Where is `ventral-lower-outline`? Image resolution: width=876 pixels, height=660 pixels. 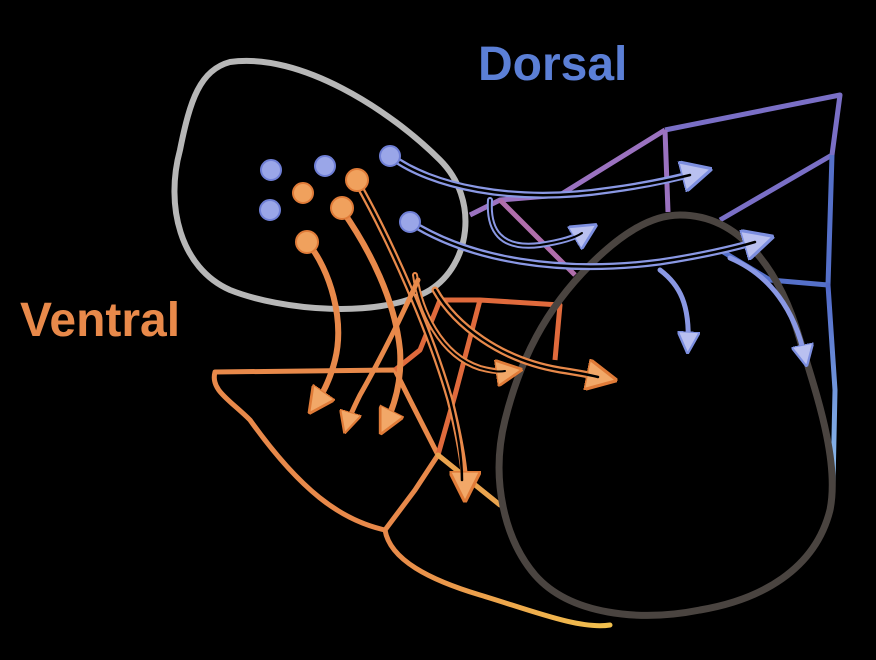 ventral-lower-outline is located at coordinates (497, 578).